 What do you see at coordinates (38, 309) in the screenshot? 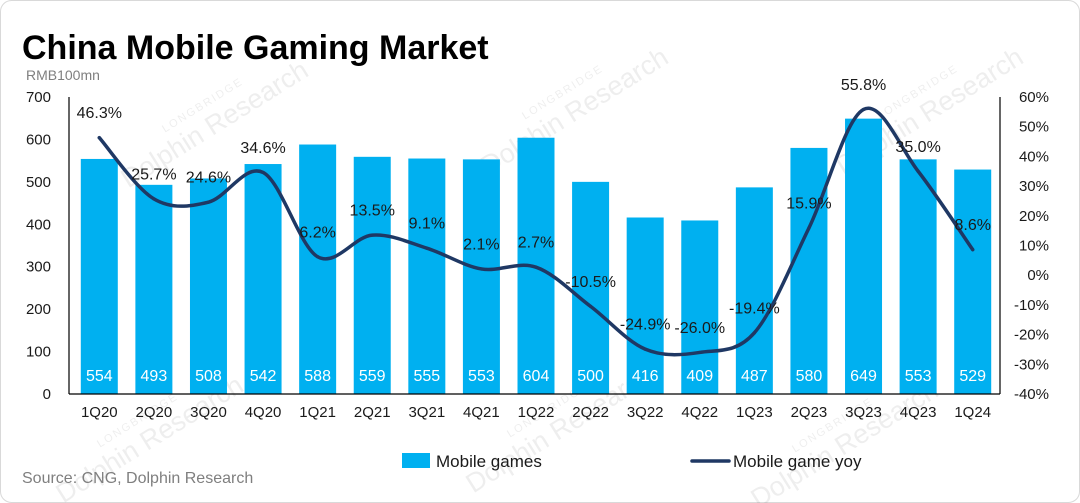
I see `left-axis-tick-label: 200` at bounding box center [38, 309].